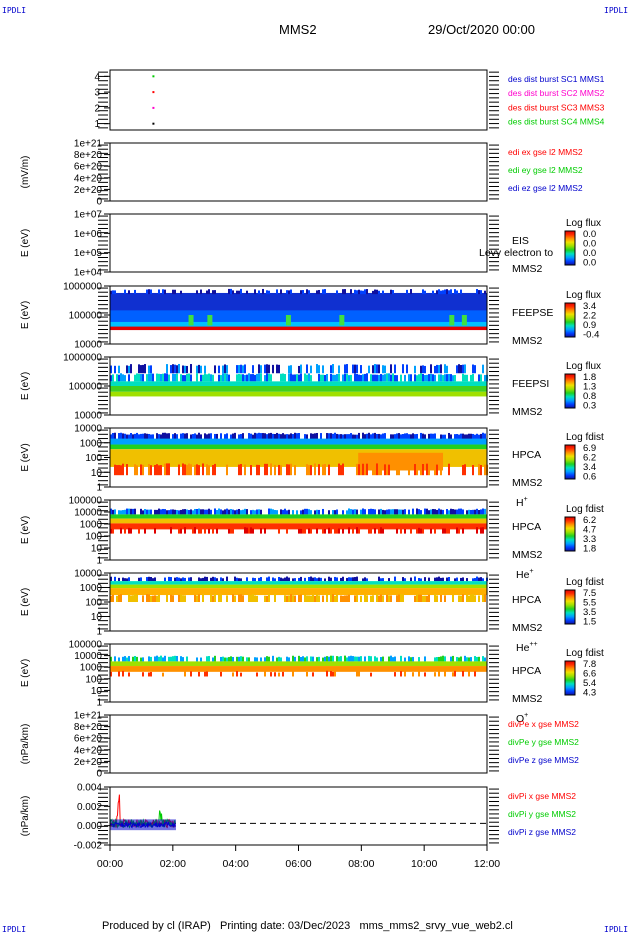  What do you see at coordinates (589, 539) in the screenshot?
I see `hpca-he-colorbar-tick: 3.3` at bounding box center [589, 539].